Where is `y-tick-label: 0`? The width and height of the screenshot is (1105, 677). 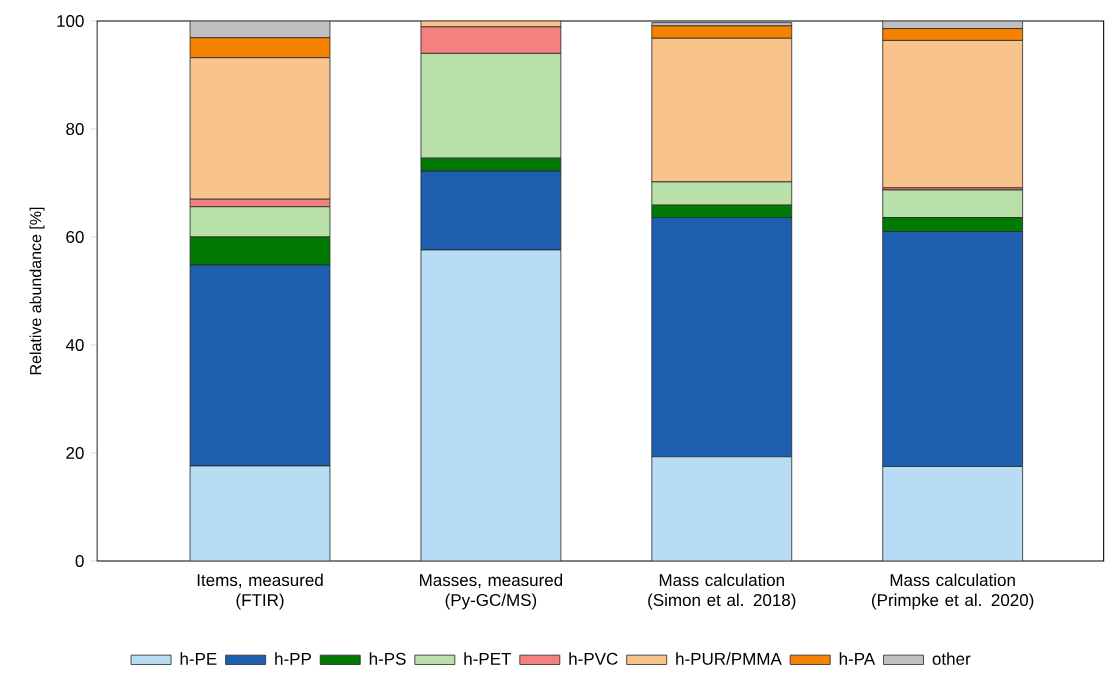 y-tick-label: 0 is located at coordinates (79, 561).